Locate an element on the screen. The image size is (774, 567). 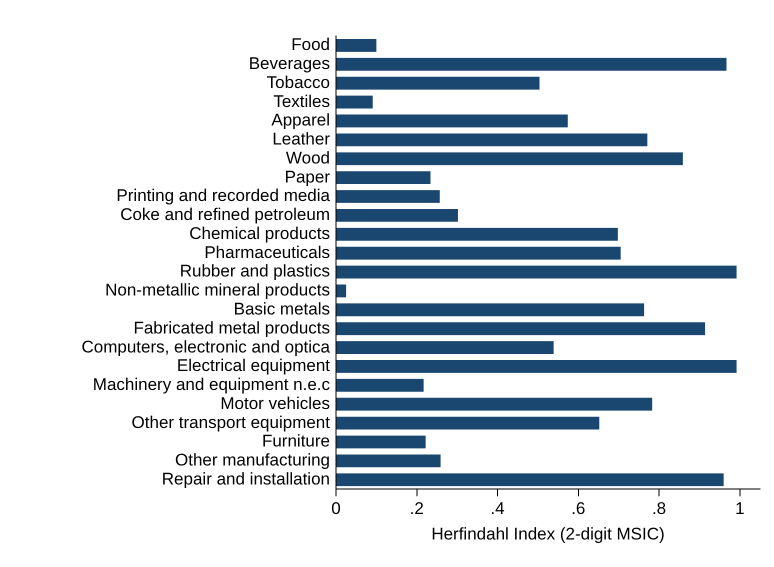
x-axis-title: Herfindahl Index (2-digit MSIC) is located at coordinates (548, 534).